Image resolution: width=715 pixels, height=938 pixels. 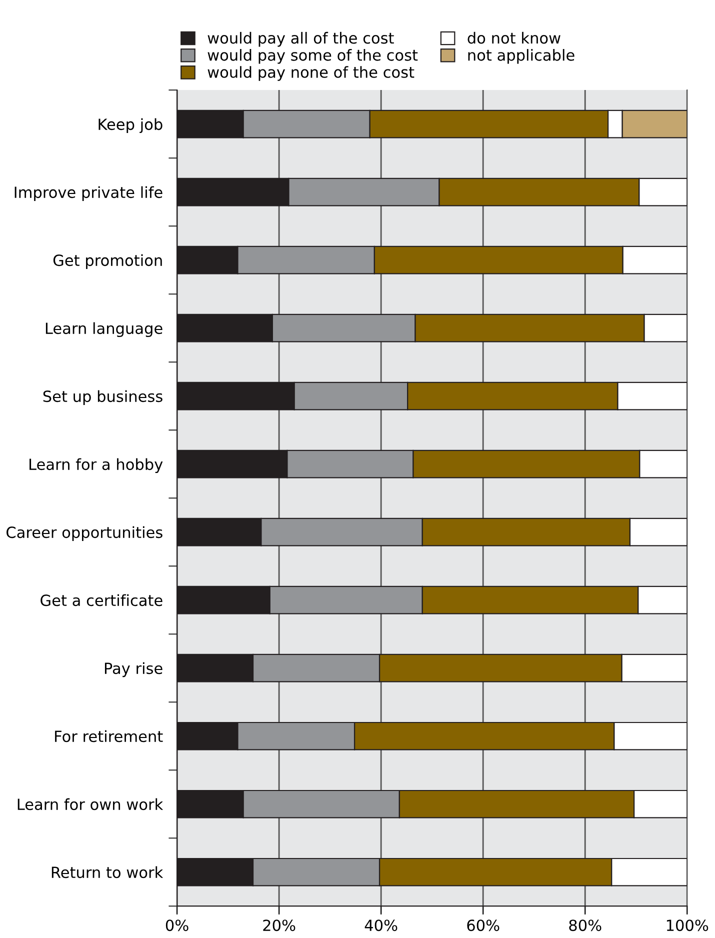 What do you see at coordinates (88, 194) in the screenshot?
I see `y-tick-label: Improve private life` at bounding box center [88, 194].